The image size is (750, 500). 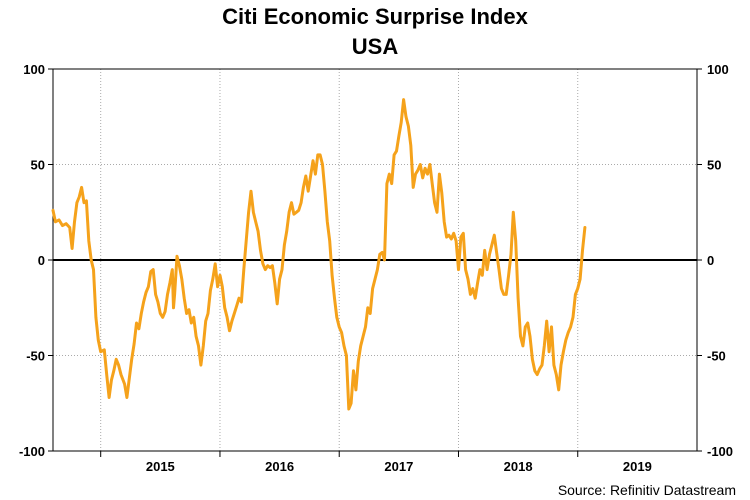 What do you see at coordinates (637, 466) in the screenshot?
I see `x-tick-label: 2019` at bounding box center [637, 466].